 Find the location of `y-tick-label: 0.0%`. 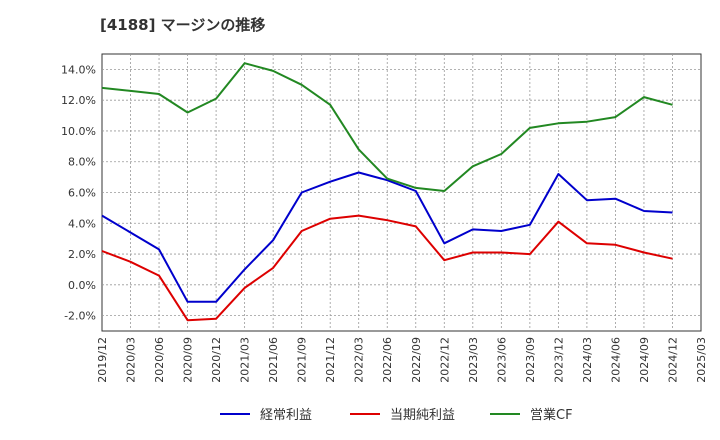

y-tick-label: 0.0% is located at coordinates (82, 285).